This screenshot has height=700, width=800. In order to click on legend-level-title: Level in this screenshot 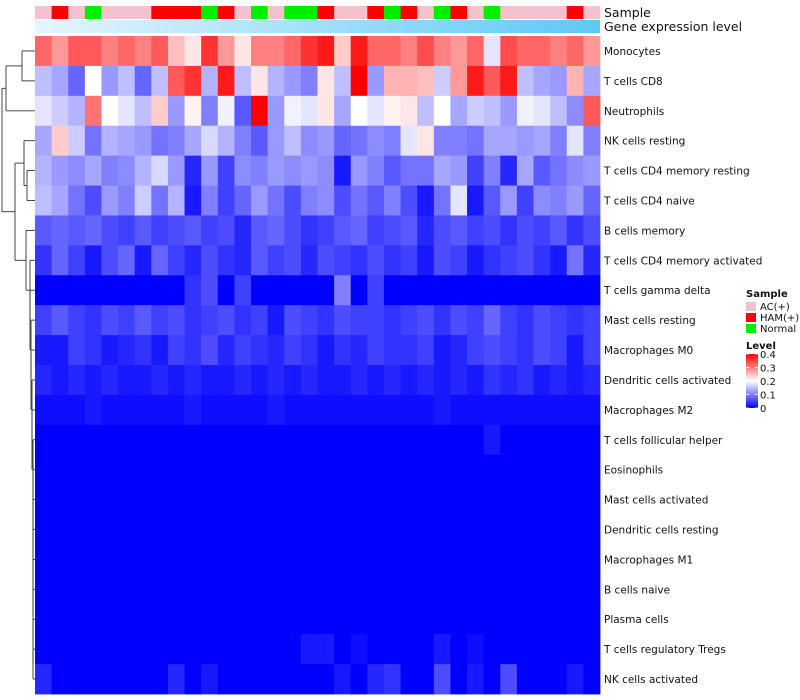, I will do `click(761, 346)`.